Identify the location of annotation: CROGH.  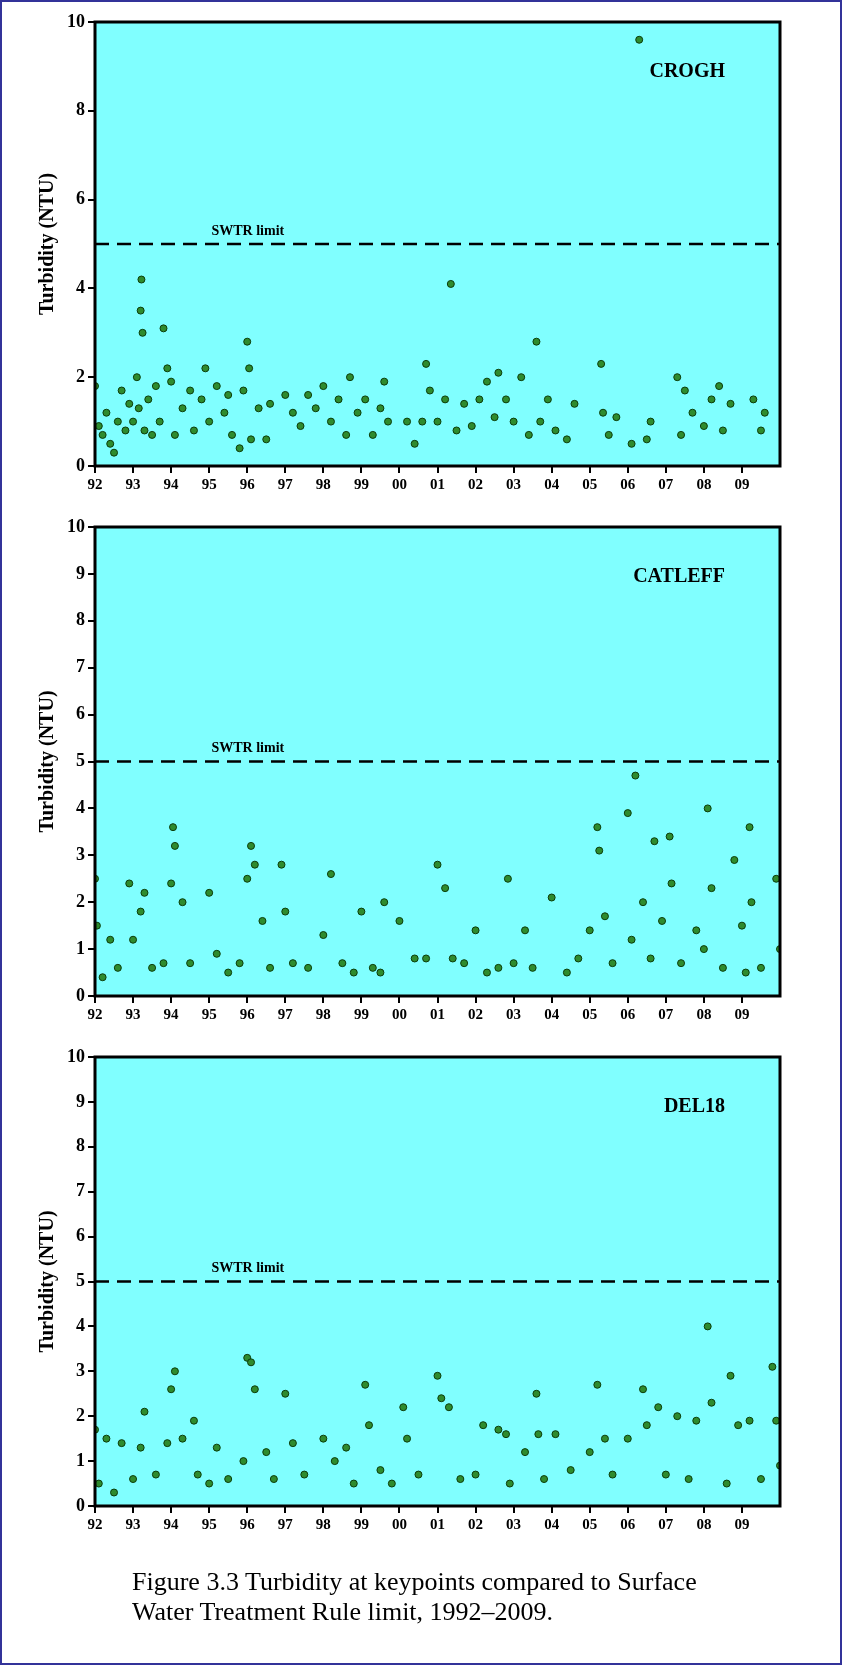
(687, 70).